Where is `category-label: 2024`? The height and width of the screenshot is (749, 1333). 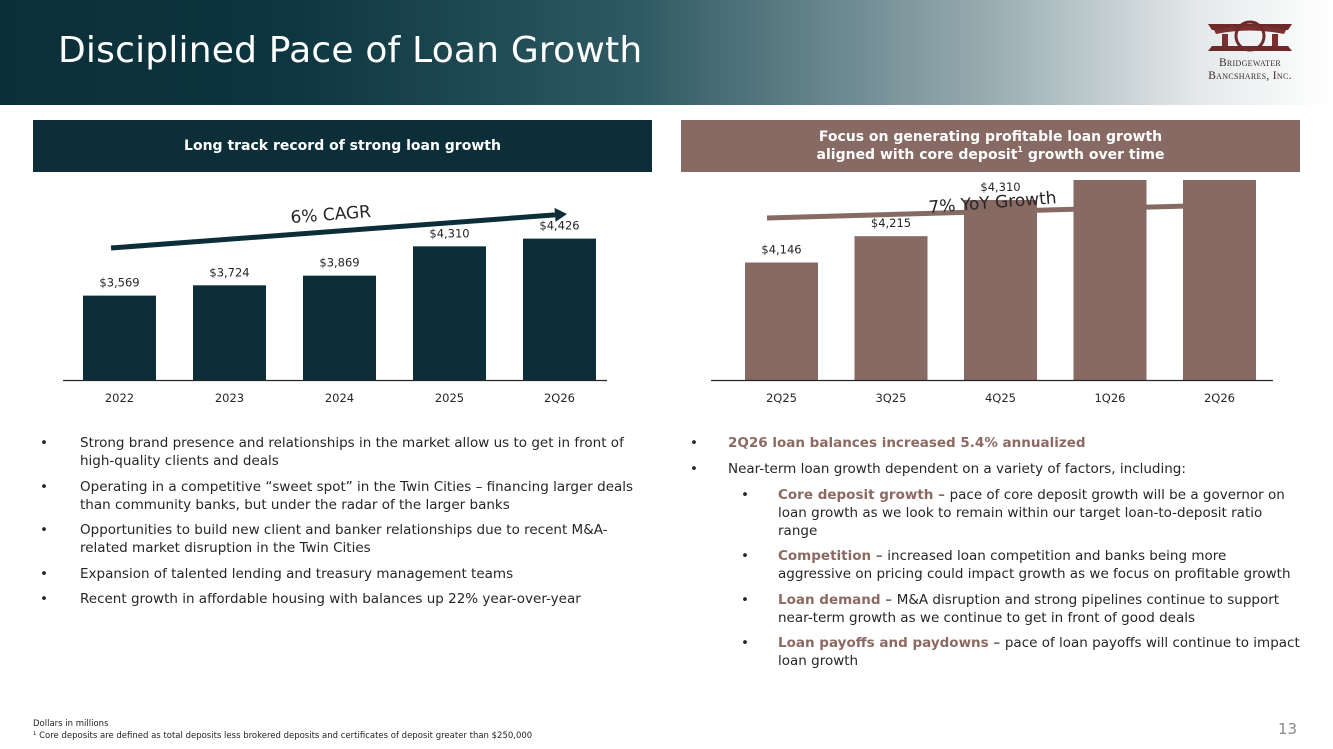
category-label: 2024 is located at coordinates (339, 398).